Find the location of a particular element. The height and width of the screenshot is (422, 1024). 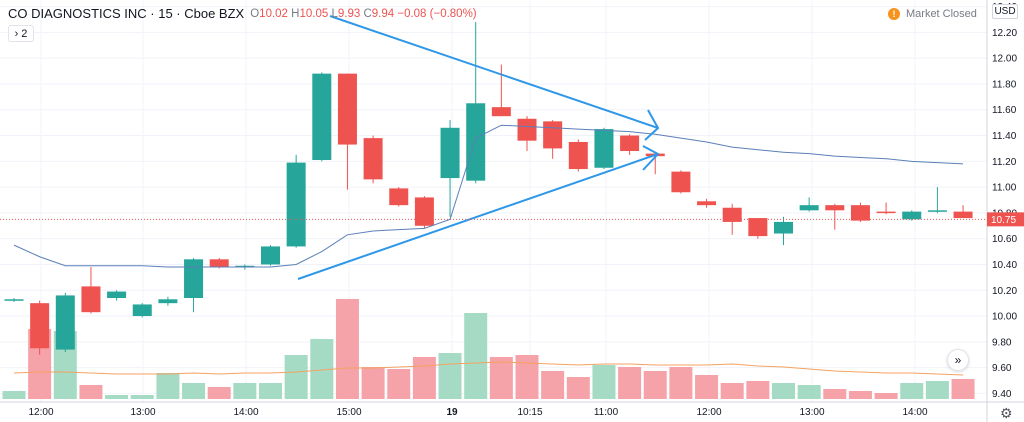

y-tick-label: 9.60 is located at coordinates (1002, 368).